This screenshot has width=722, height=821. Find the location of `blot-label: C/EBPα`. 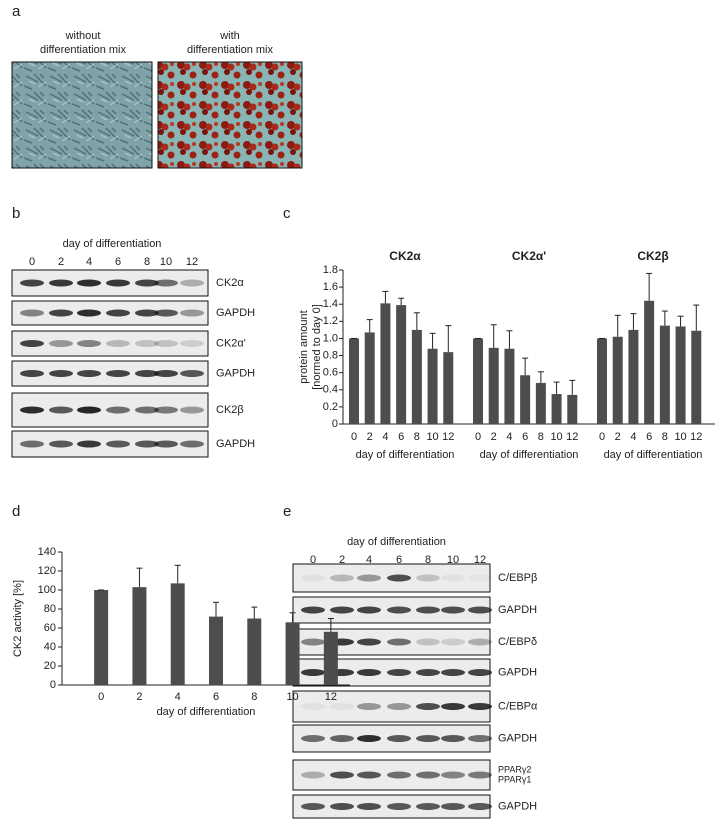

blot-label: C/EBPα is located at coordinates (518, 706).